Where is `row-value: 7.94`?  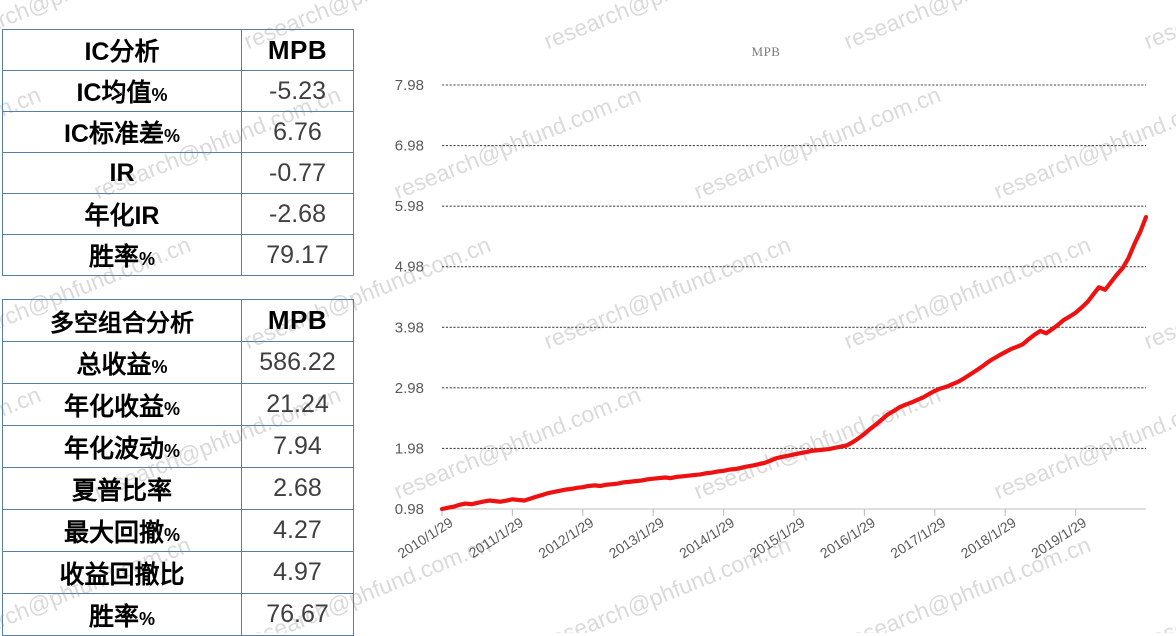
row-value: 7.94 is located at coordinates (297, 446).